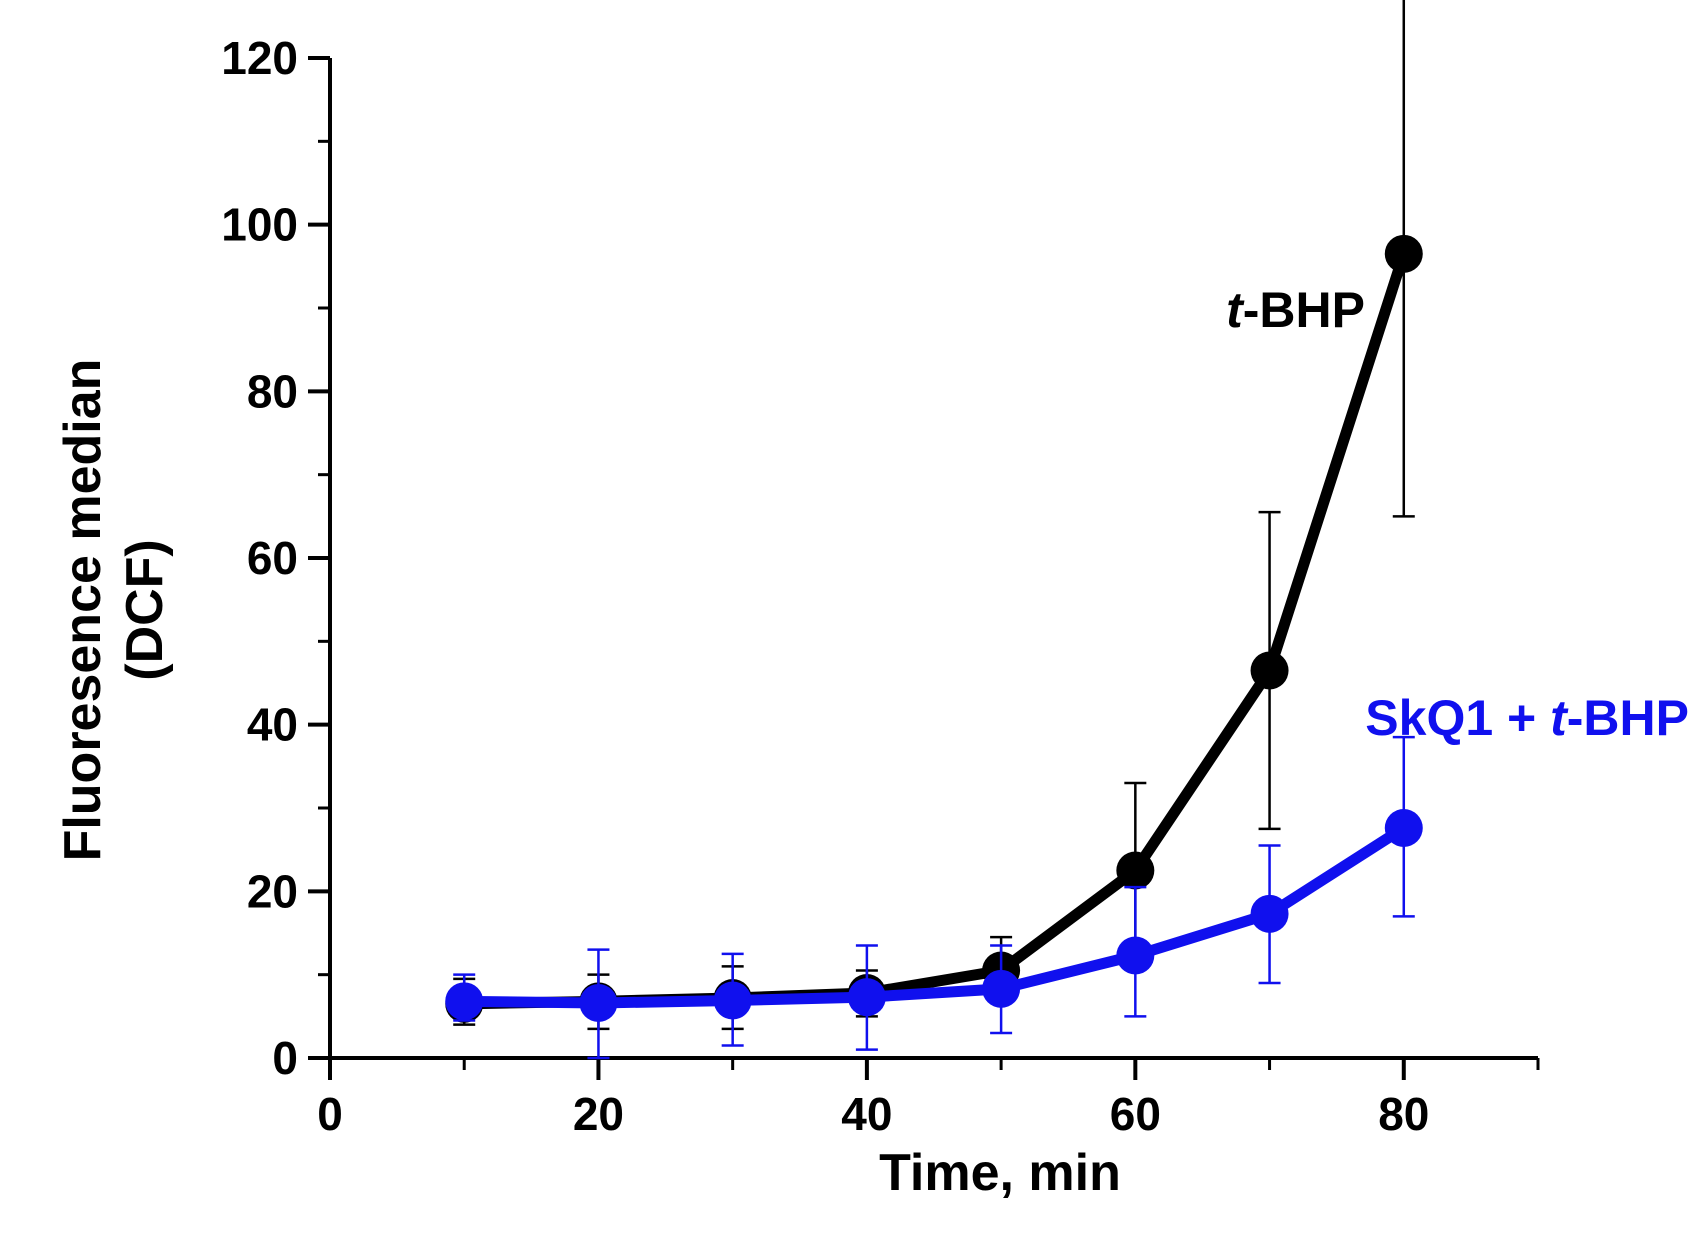 Image resolution: width=1703 pixels, height=1237 pixels. Describe the element at coordinates (598, 1114) in the screenshot. I see `x-tick-label: 20` at that location.